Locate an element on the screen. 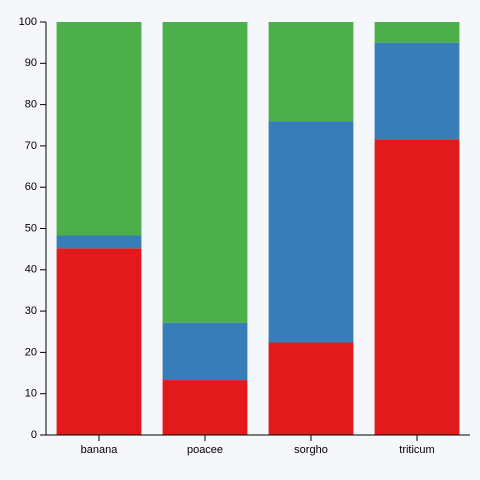  y-tick-label-60: 60 is located at coordinates (31, 187).